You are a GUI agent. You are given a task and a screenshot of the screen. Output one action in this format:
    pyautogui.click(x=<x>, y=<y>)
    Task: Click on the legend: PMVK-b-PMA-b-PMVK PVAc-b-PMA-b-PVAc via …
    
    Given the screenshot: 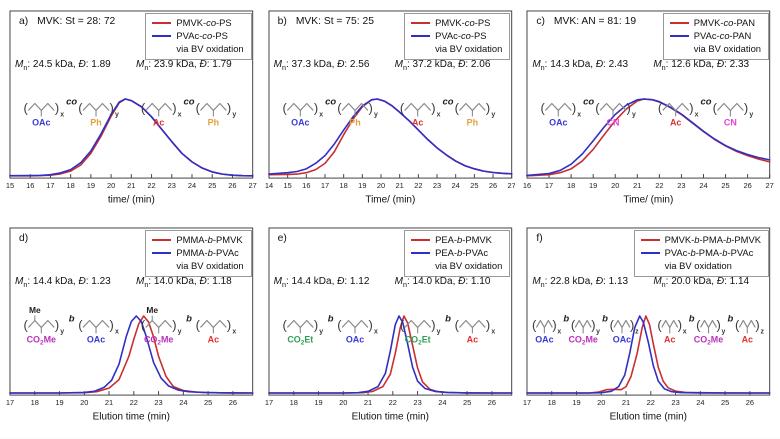 What is the action you would take?
    pyautogui.click(x=701, y=253)
    